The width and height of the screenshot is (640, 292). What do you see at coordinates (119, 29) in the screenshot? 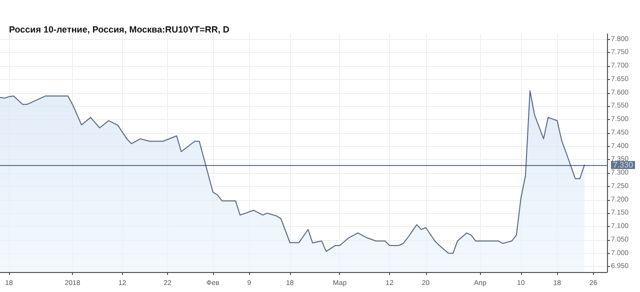
I see `chart-title: Россия 10-летние, Россия, Москва:RU10YT=RR, D` at bounding box center [119, 29].